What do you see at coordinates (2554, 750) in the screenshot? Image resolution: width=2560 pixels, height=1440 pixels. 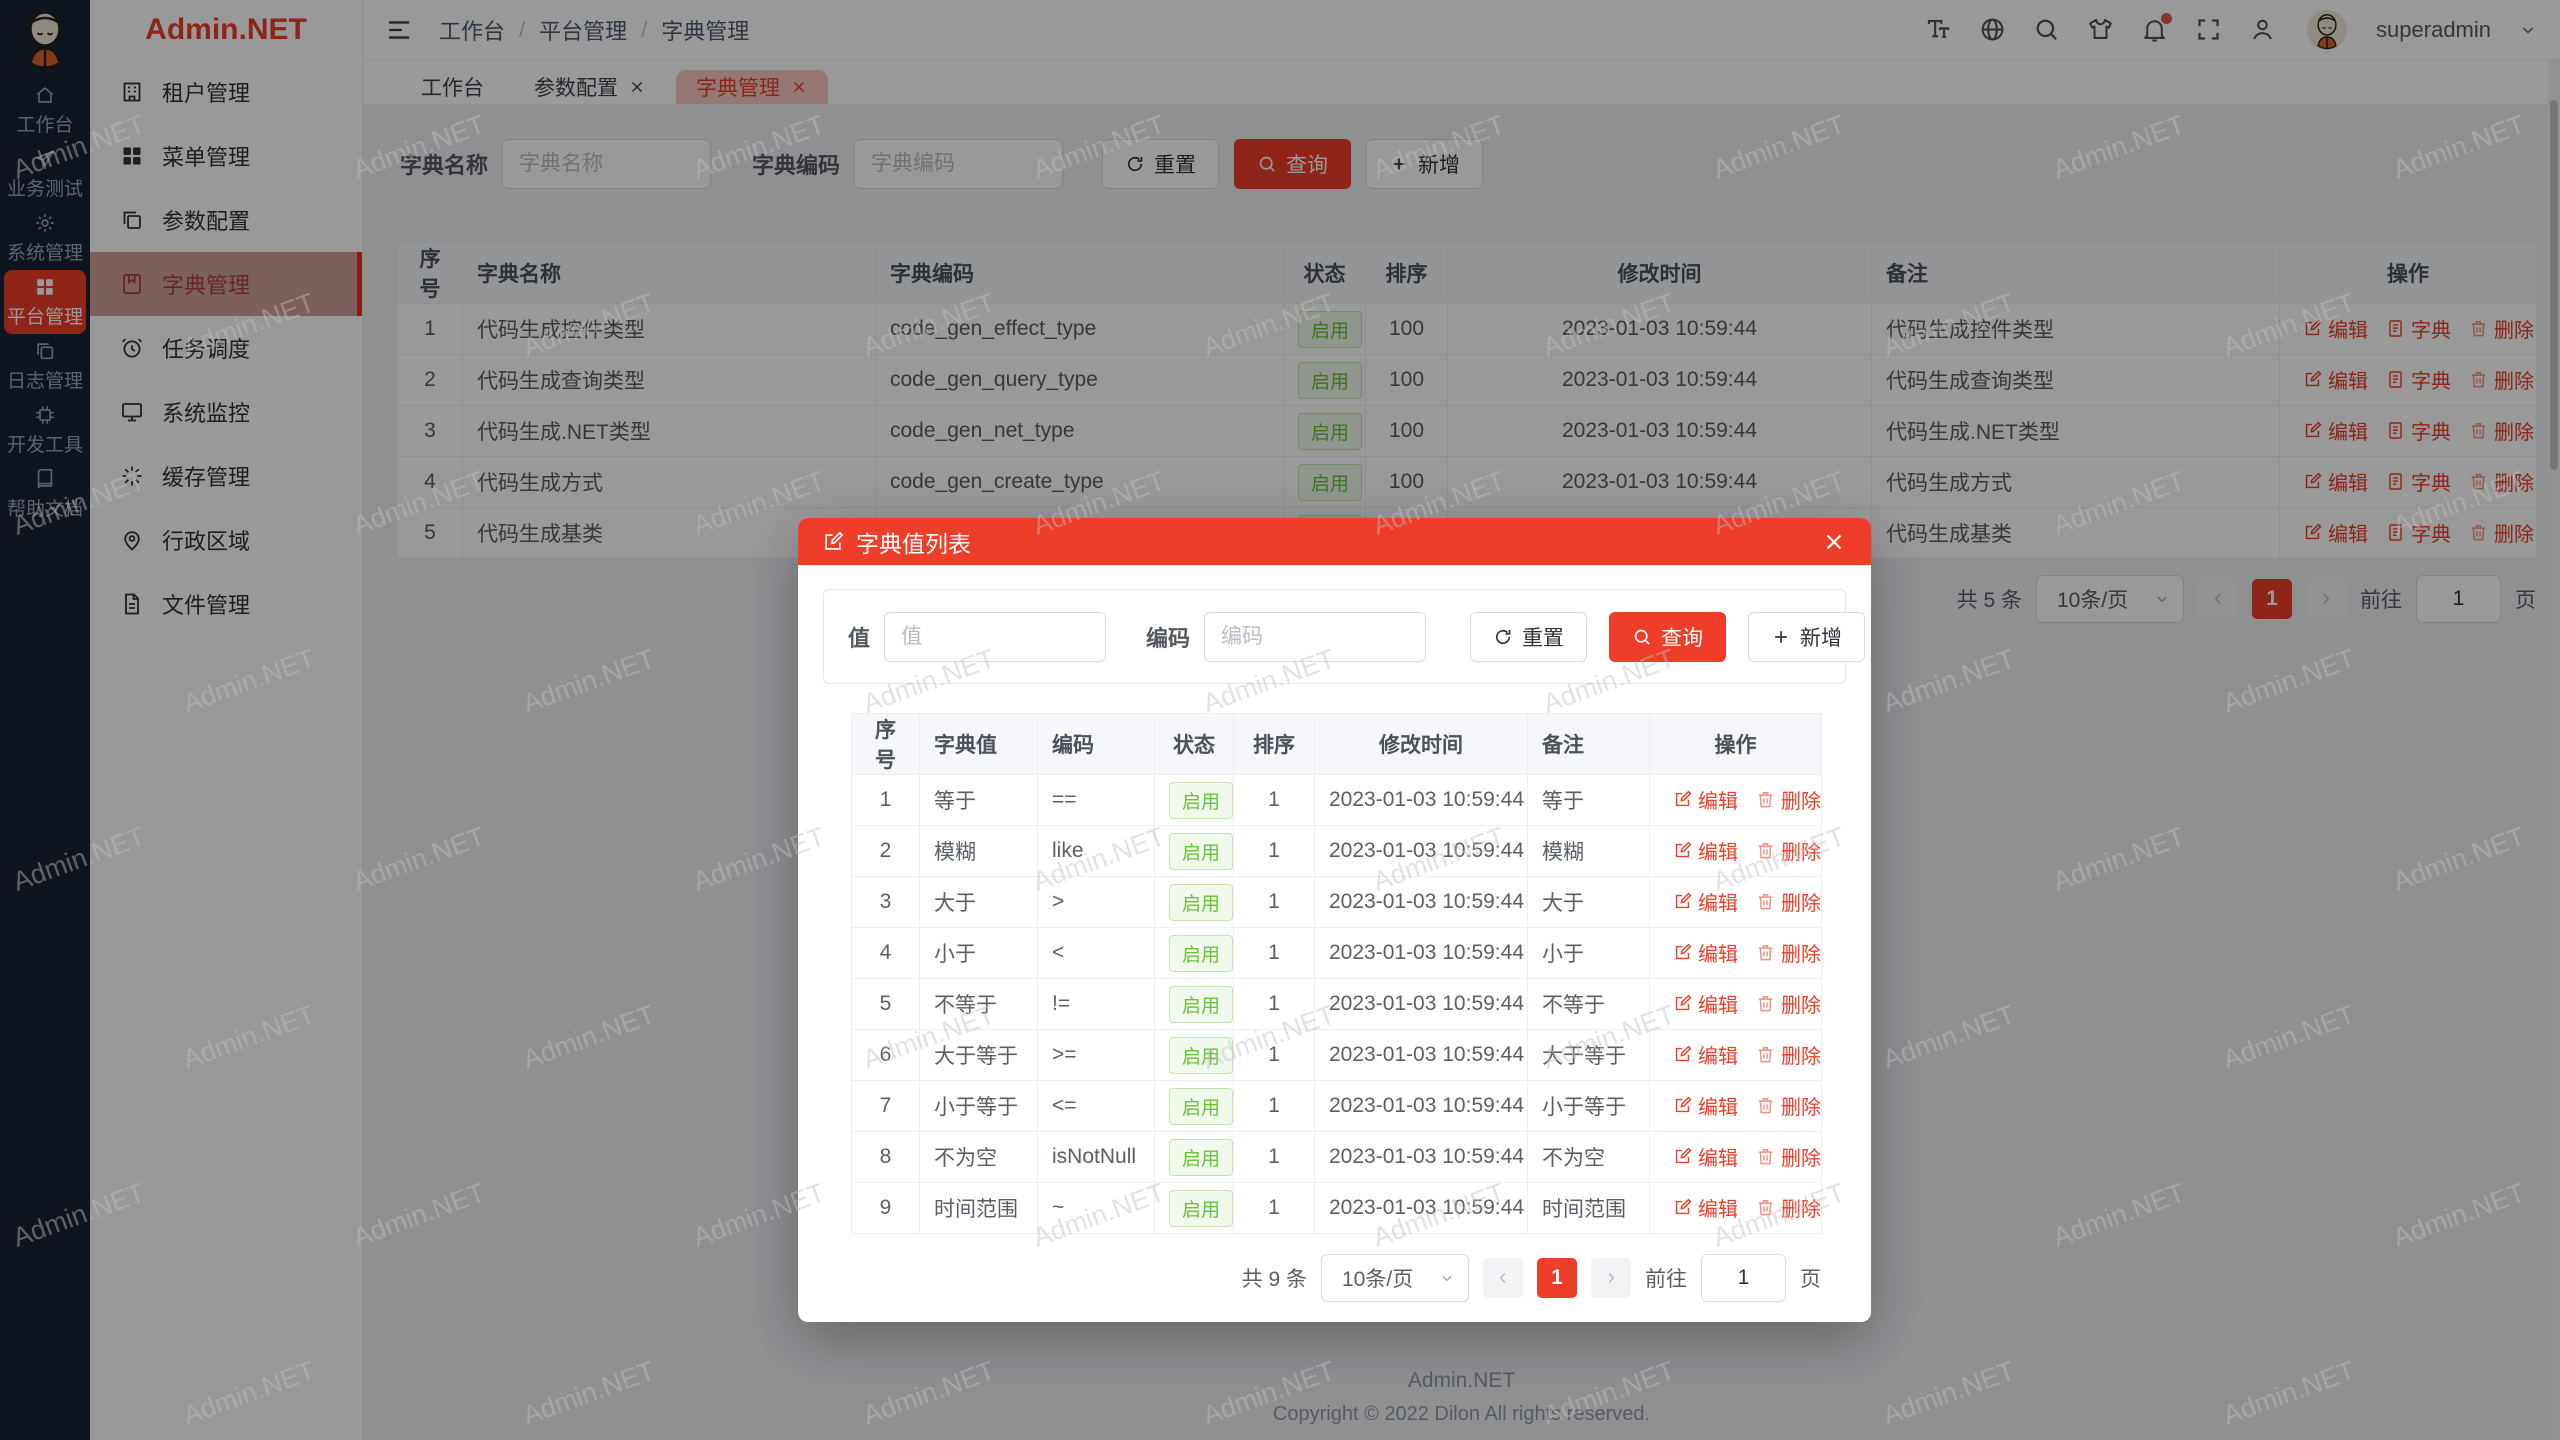 I see `page-scrollbar` at bounding box center [2554, 750].